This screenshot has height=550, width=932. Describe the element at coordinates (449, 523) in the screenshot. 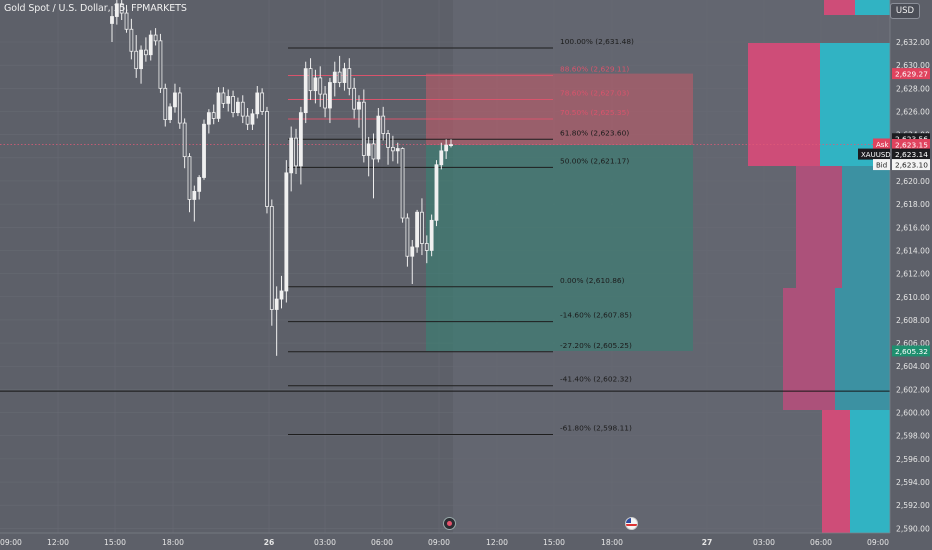

I see `event-flag-icon` at that location.